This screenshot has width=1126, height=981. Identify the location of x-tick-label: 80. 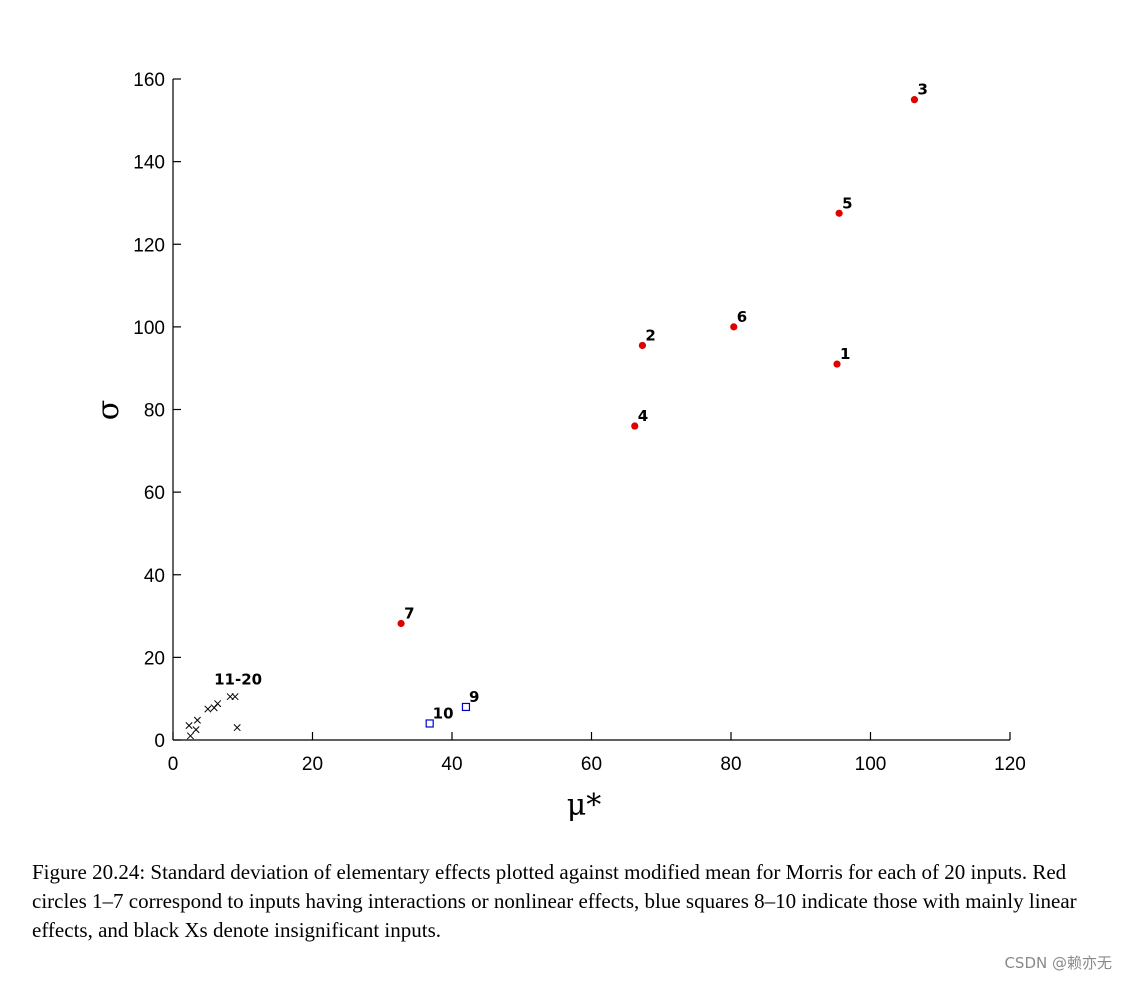
(730, 764).